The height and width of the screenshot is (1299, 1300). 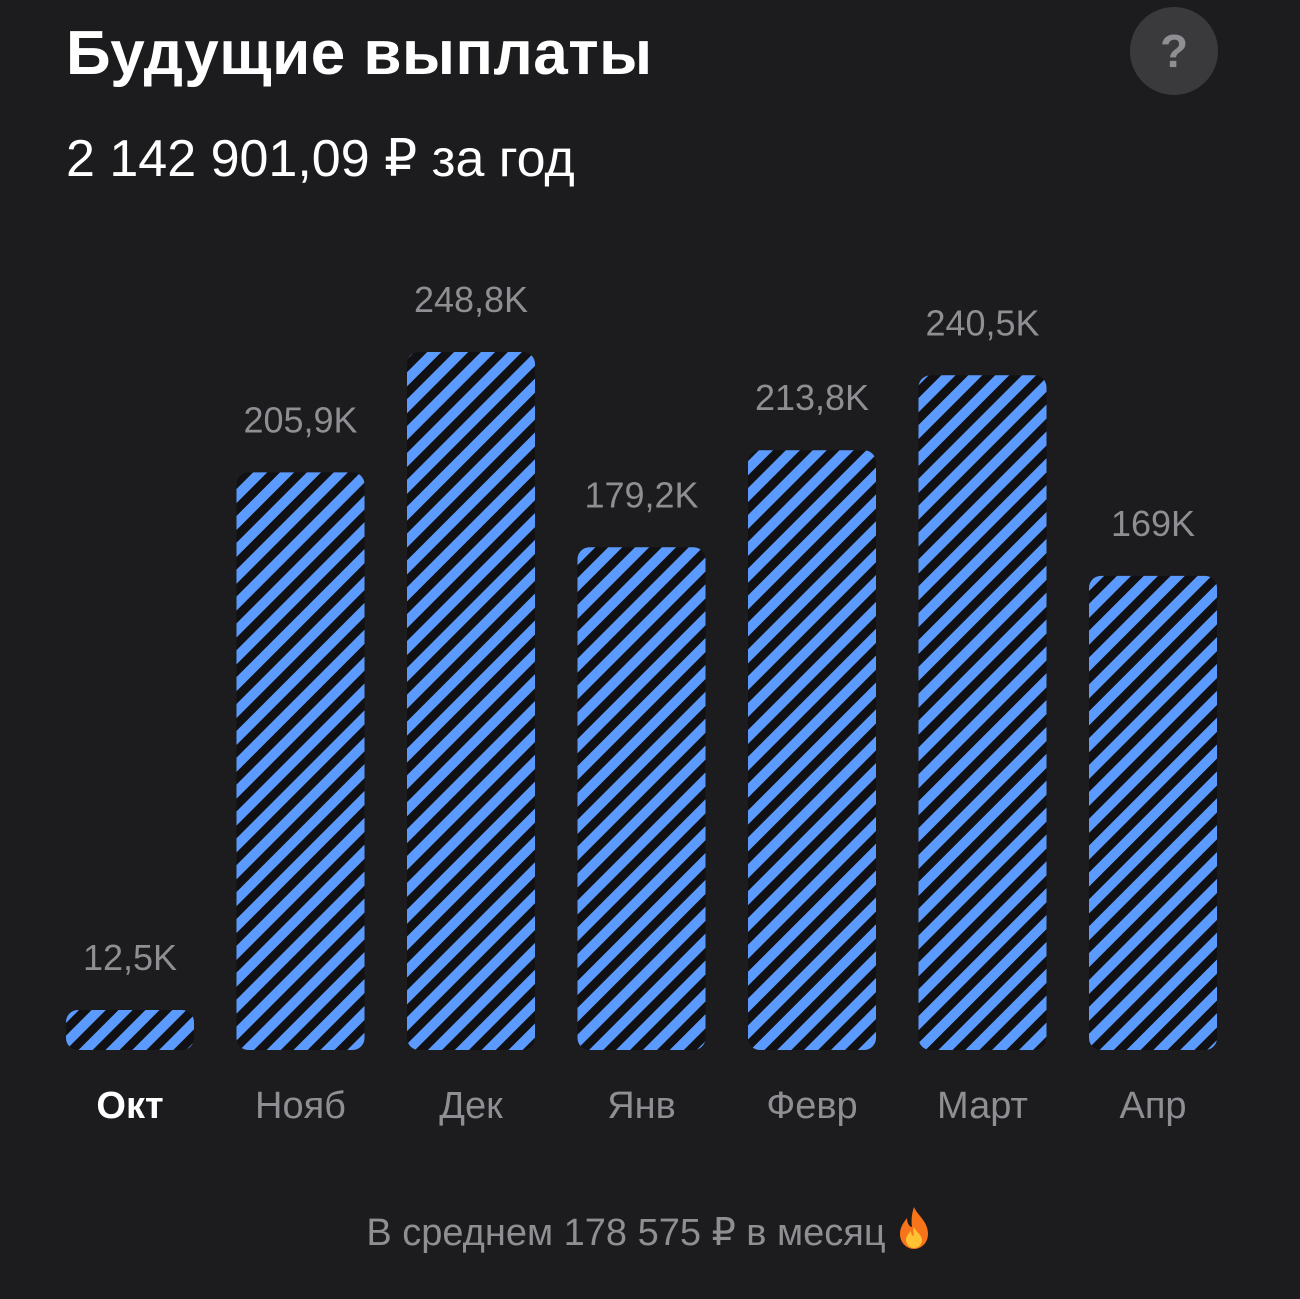 I want to click on monthly-average: В среднем 178 575 ₽ в месяц, so click(x=650, y=1236).